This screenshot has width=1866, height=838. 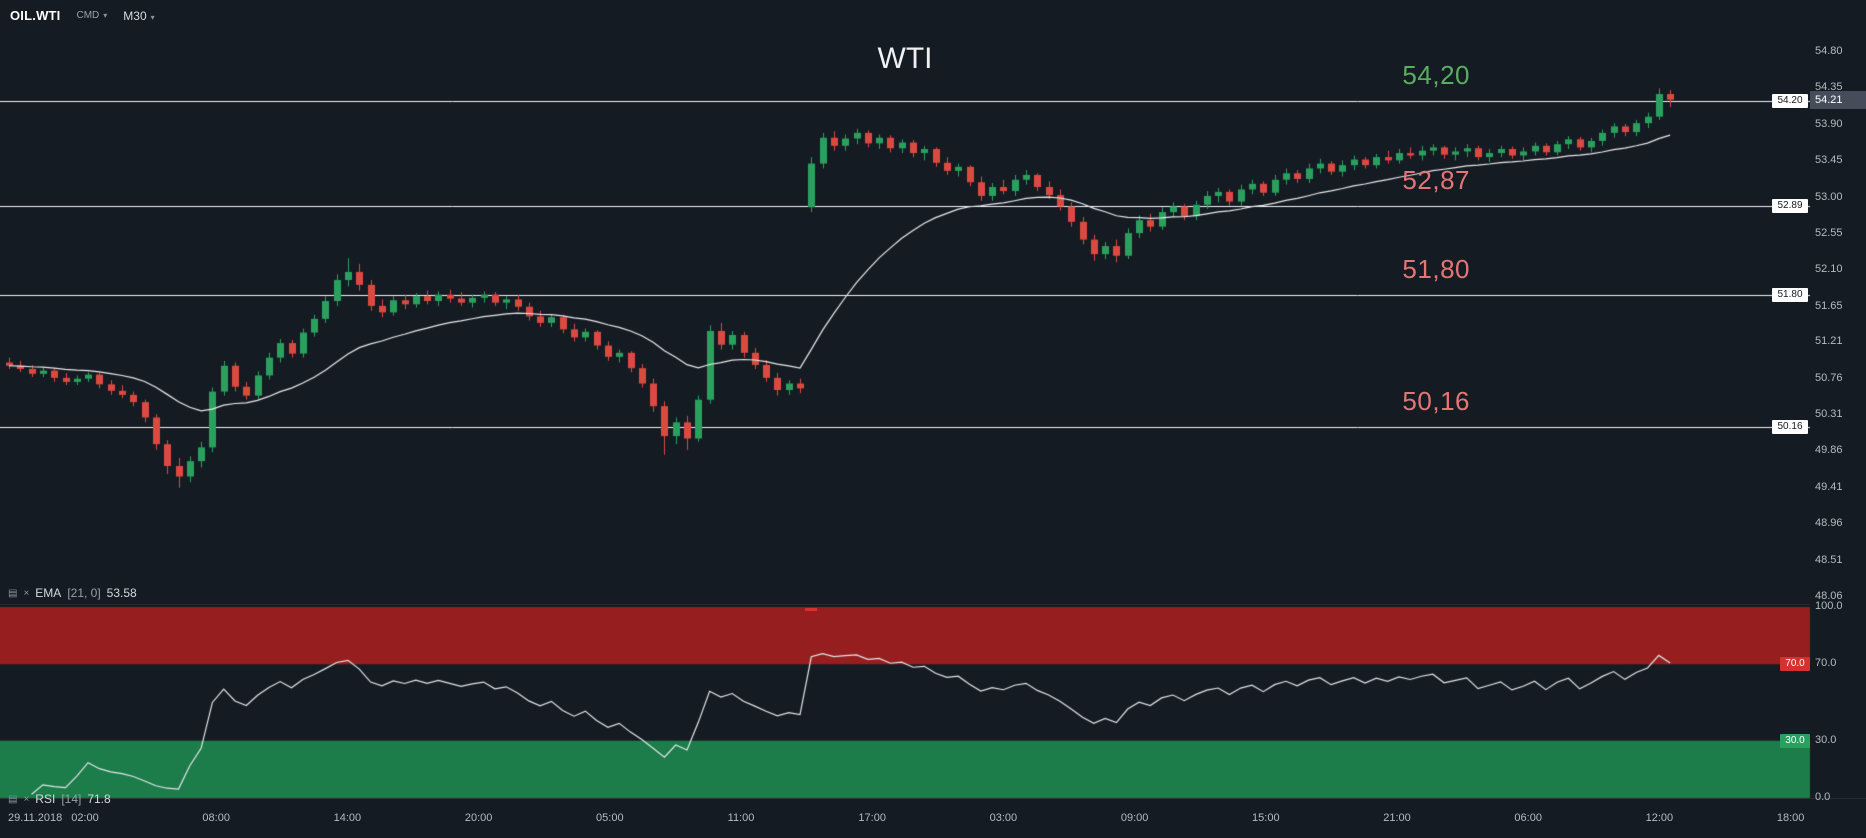 What do you see at coordinates (99, 799) in the screenshot?
I see `rsi-value: 71.8` at bounding box center [99, 799].